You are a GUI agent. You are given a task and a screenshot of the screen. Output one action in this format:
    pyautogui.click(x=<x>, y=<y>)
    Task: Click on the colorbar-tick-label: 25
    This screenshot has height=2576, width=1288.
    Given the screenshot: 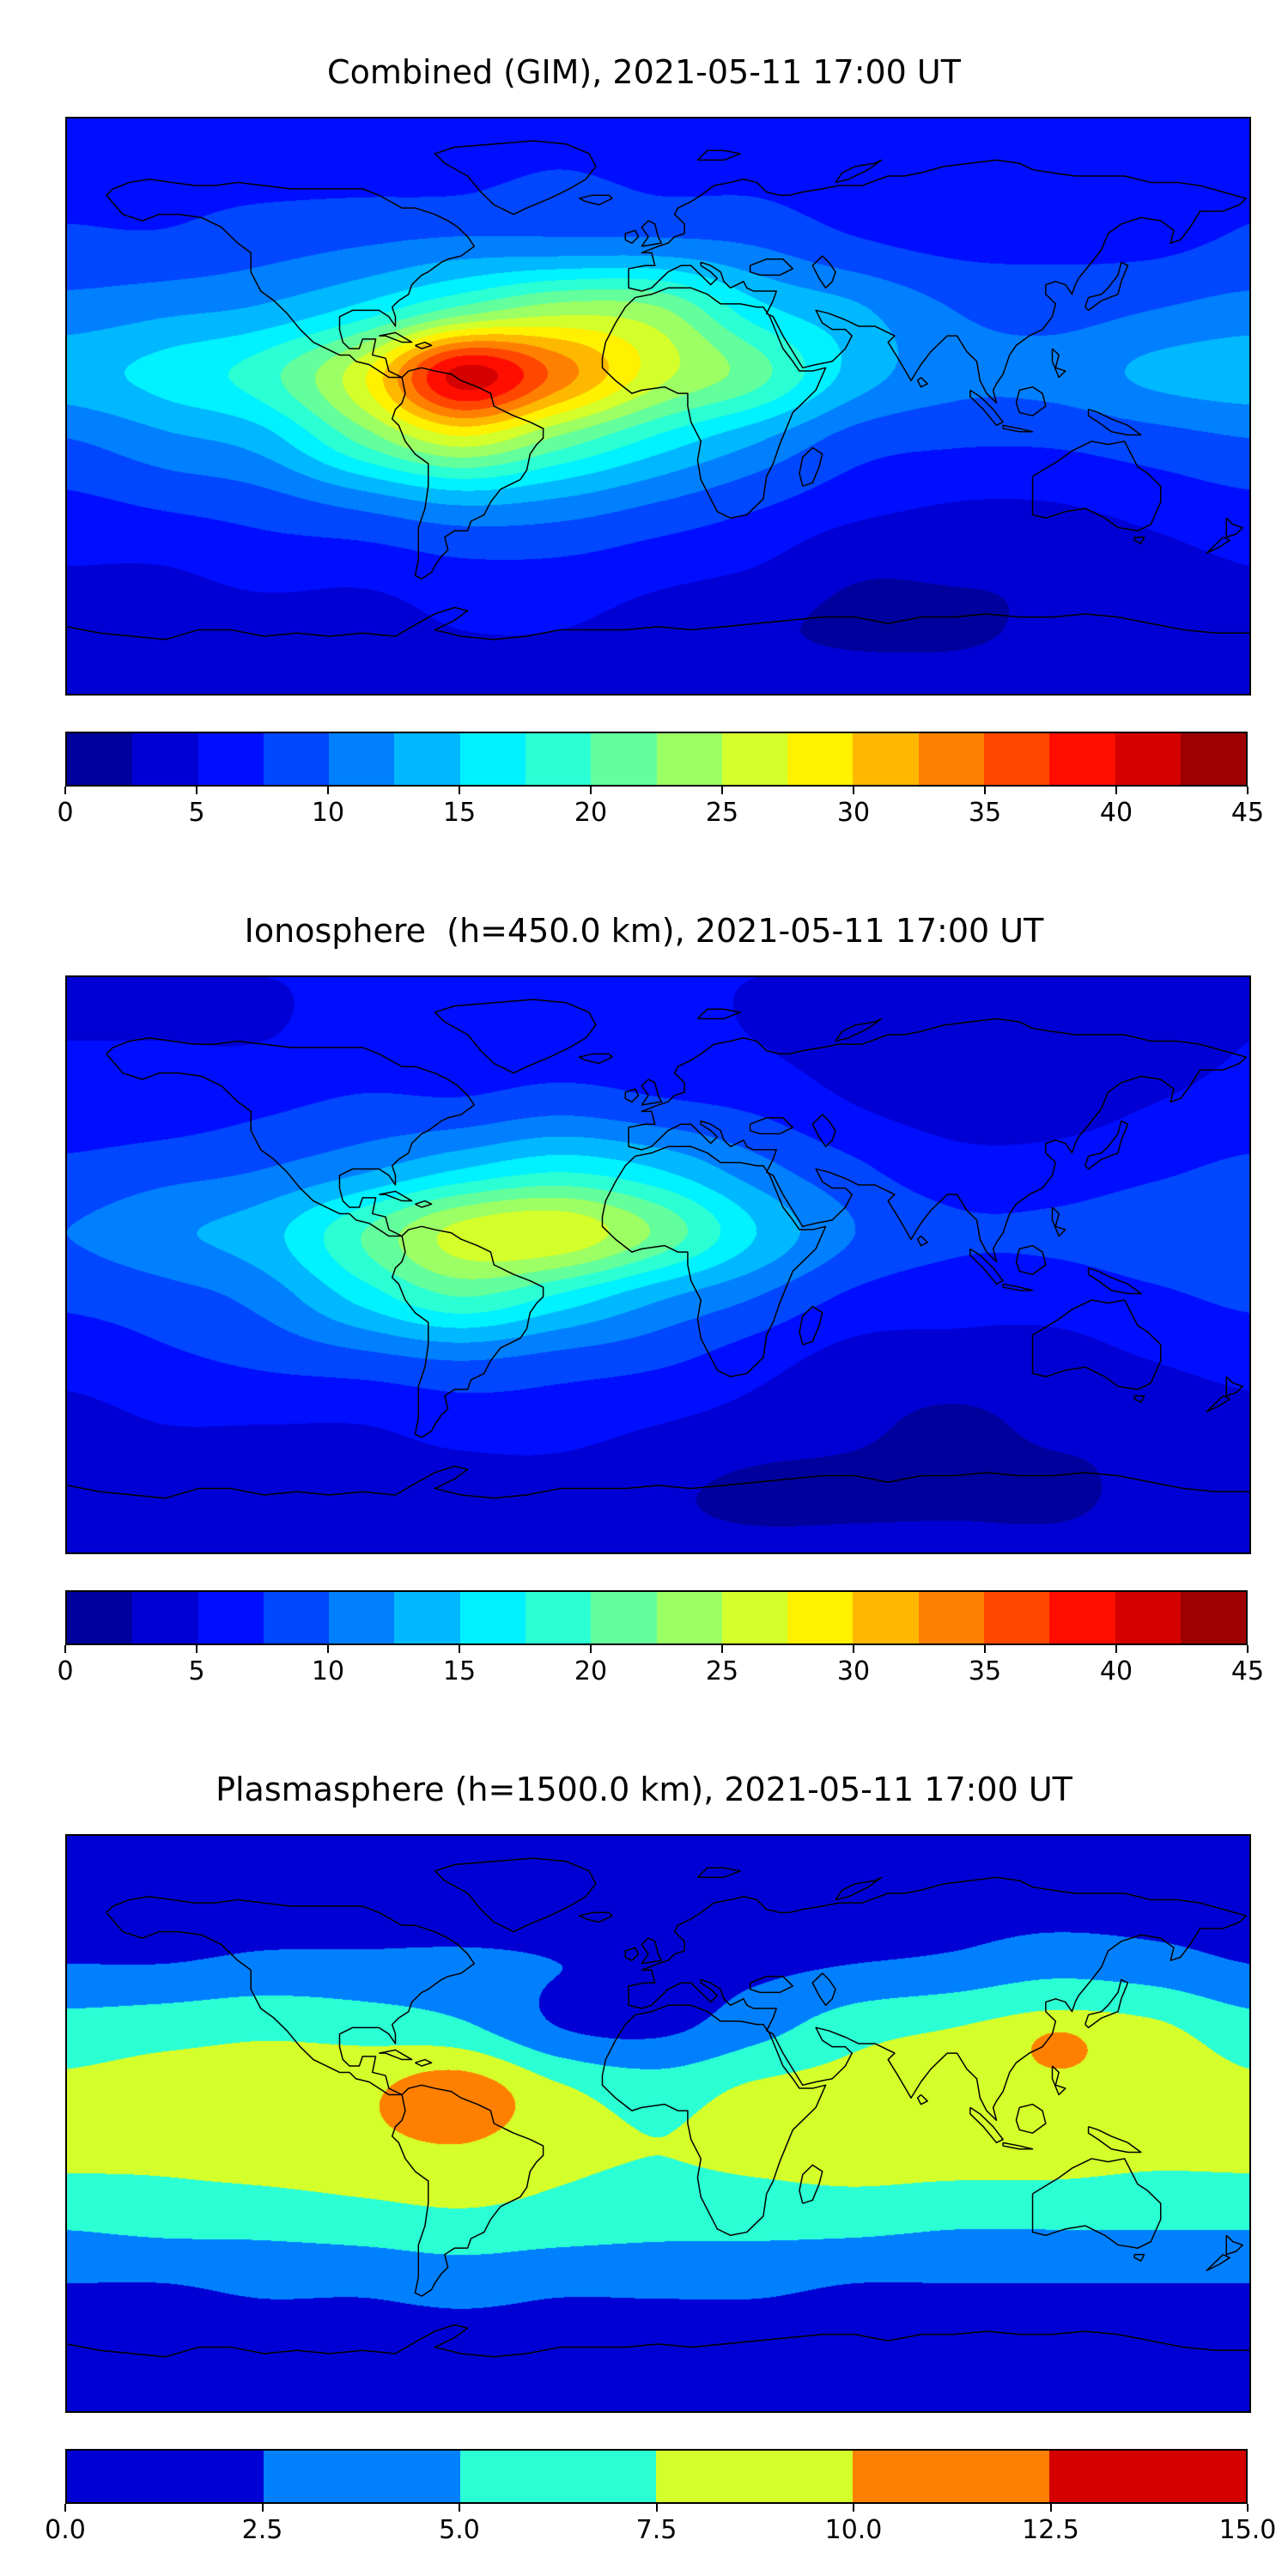 What is the action you would take?
    pyautogui.click(x=722, y=1671)
    